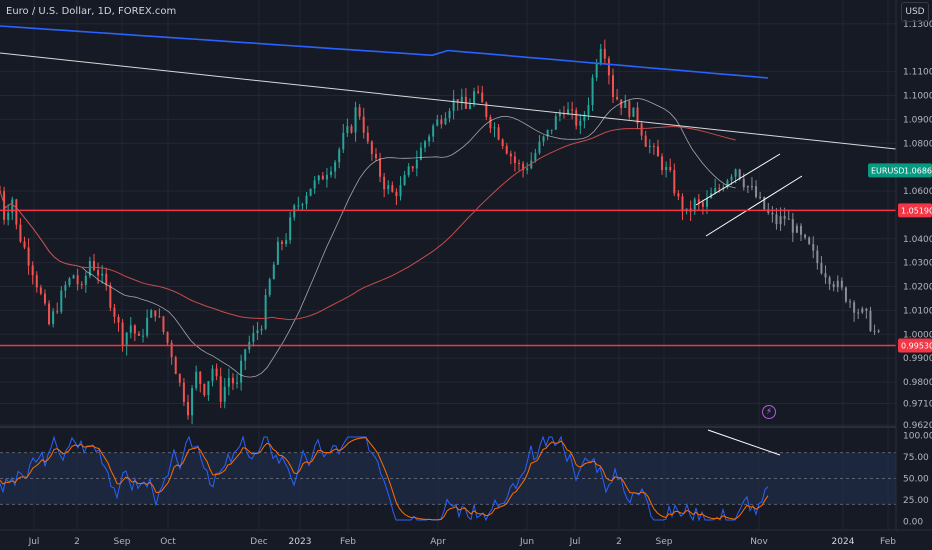 The image size is (932, 550). Describe the element at coordinates (915, 12) in the screenshot. I see `currency-button: USD` at that location.